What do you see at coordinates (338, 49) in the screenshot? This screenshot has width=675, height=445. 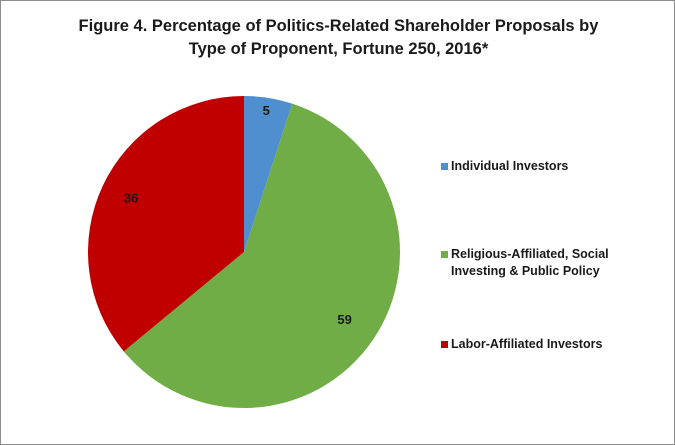 I see `chart-title-line-2: Type of Proponent, Fortune 250, 2016*` at bounding box center [338, 49].